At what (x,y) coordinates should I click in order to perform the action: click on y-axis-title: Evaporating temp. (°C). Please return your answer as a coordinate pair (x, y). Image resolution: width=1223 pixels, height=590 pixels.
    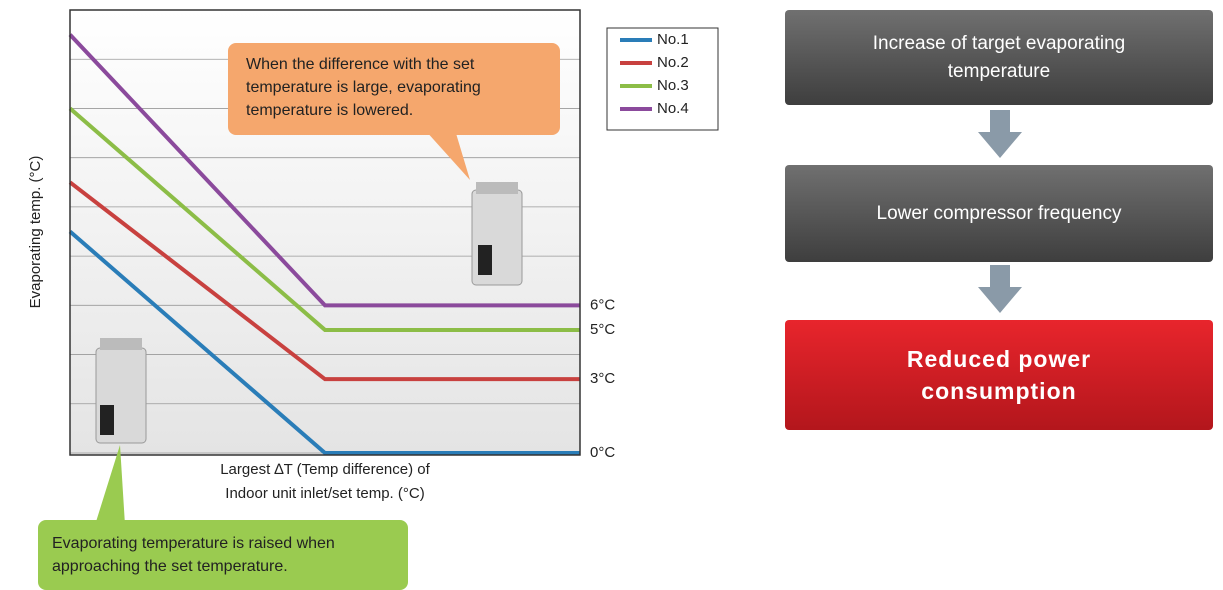
    Looking at the image, I should click on (35, 232).